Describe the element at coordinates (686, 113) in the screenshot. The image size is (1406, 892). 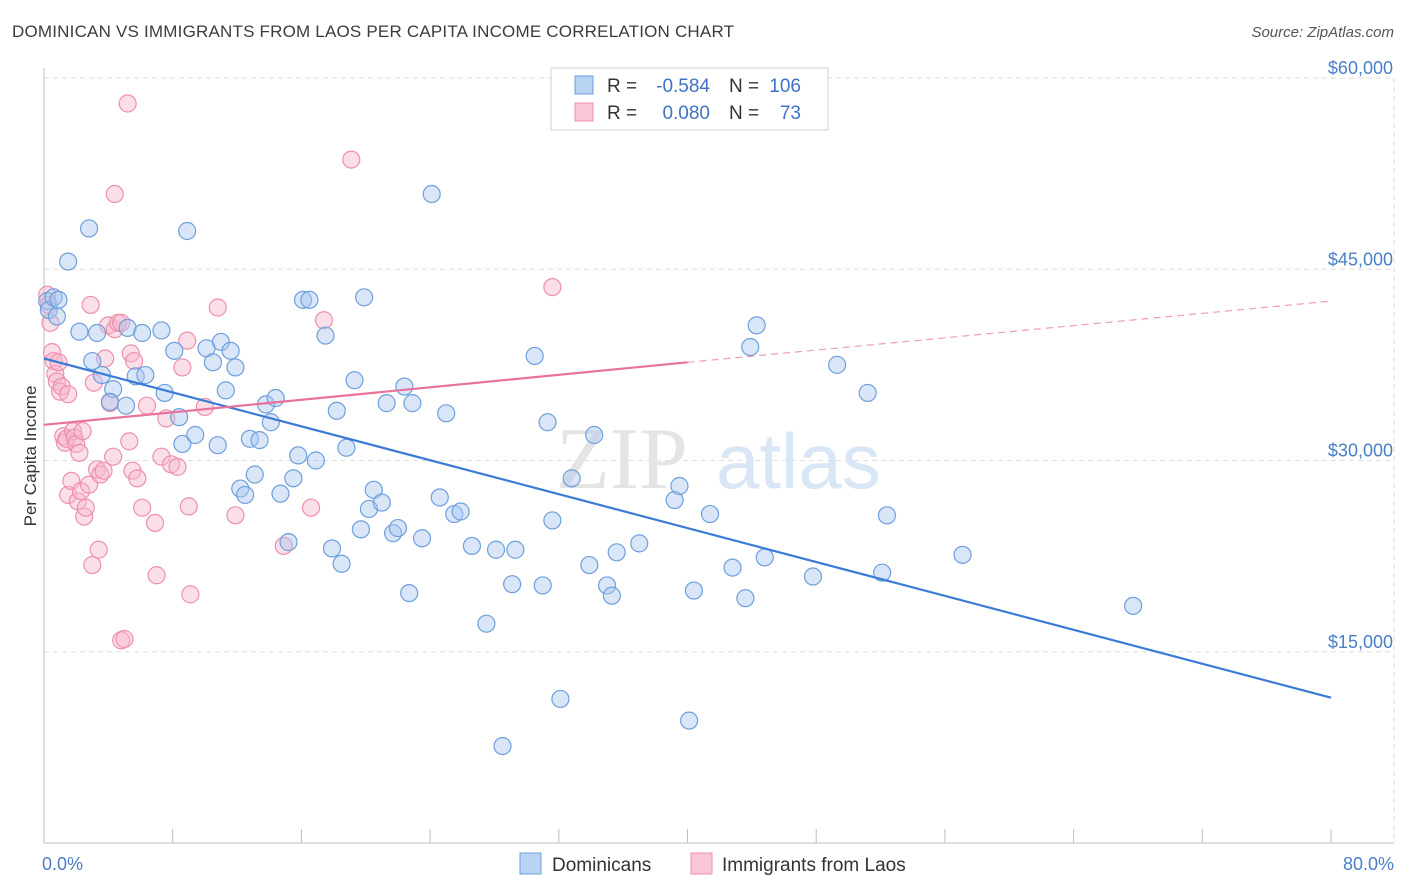
I see `stats-r-value-2: 0.080` at that location.